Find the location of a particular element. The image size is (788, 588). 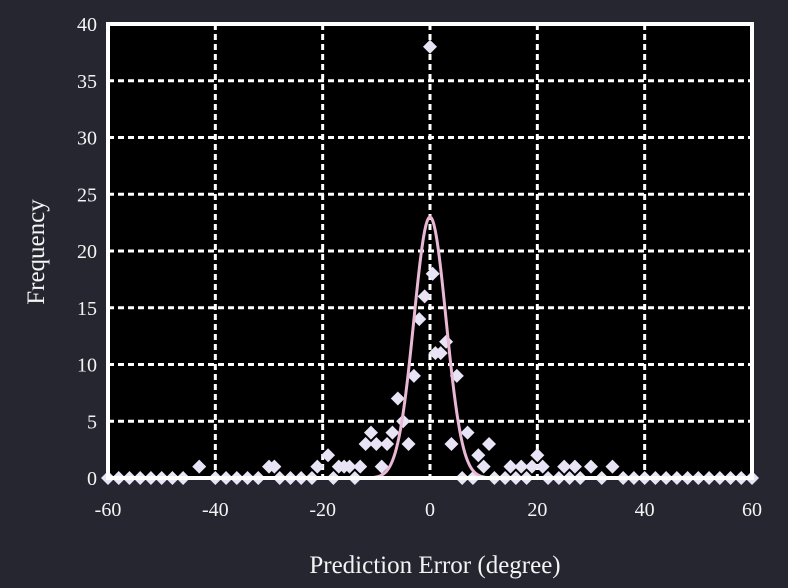

x-tick-label: -20 is located at coordinates (322, 510).